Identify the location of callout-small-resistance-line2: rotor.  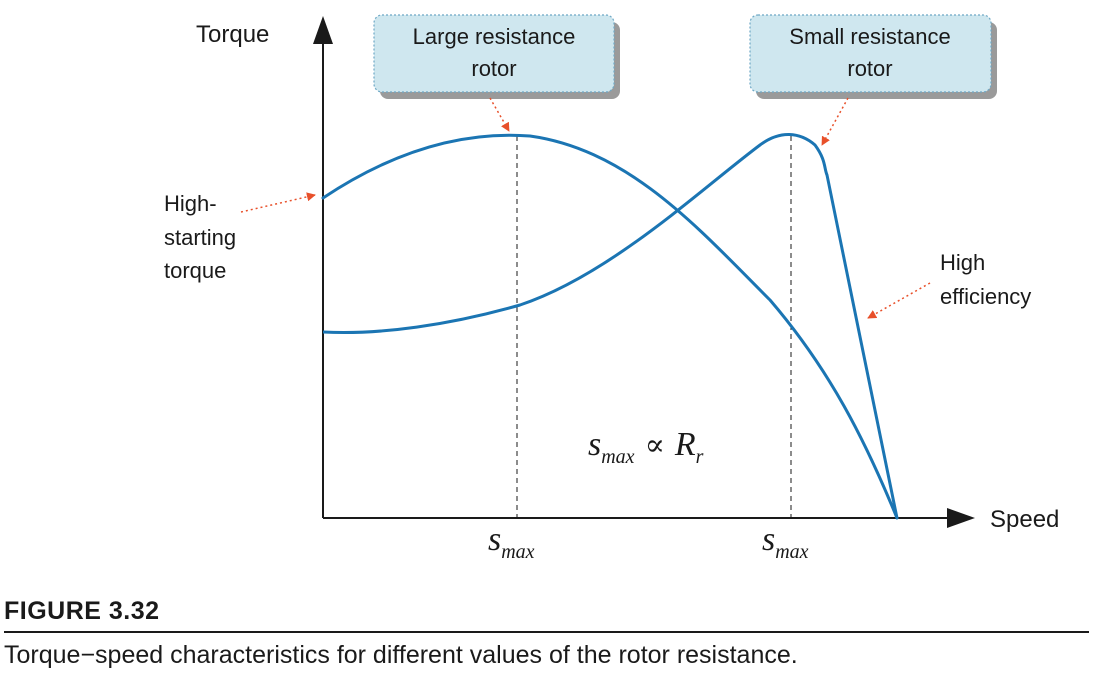
(869, 68).